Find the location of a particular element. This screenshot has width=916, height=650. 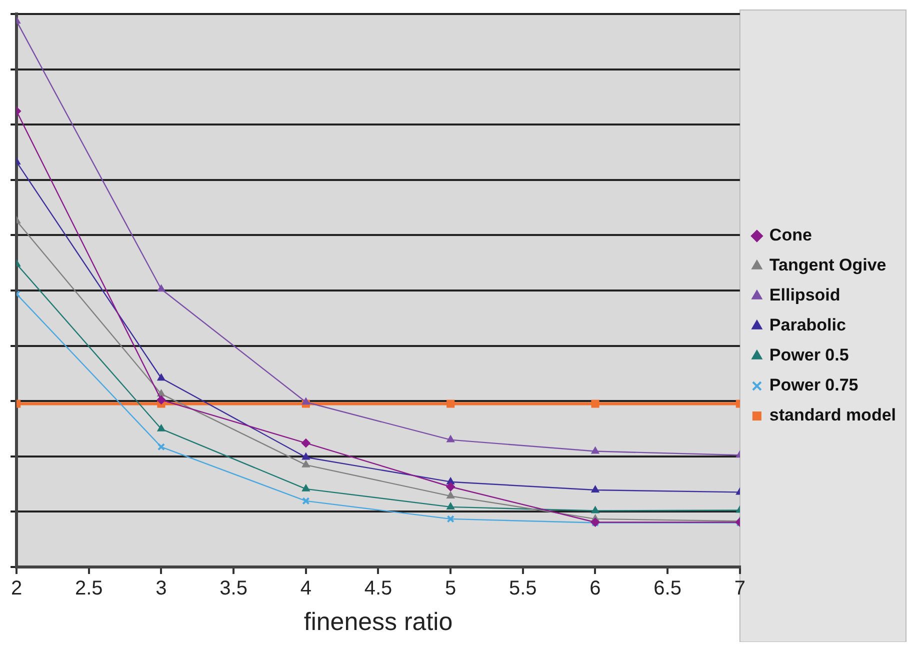

x-tick-label: 6.5 is located at coordinates (668, 589).